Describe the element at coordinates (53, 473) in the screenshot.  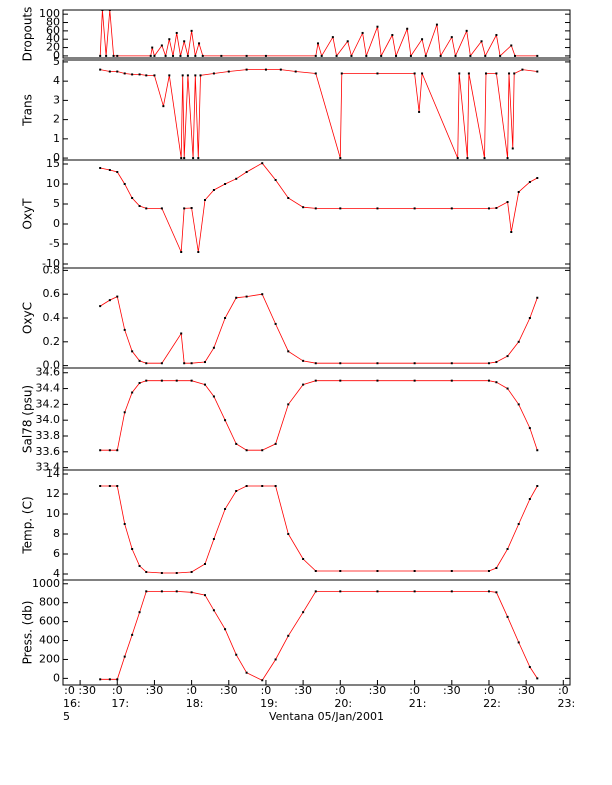
I see `y-tick-label: 14` at that location.